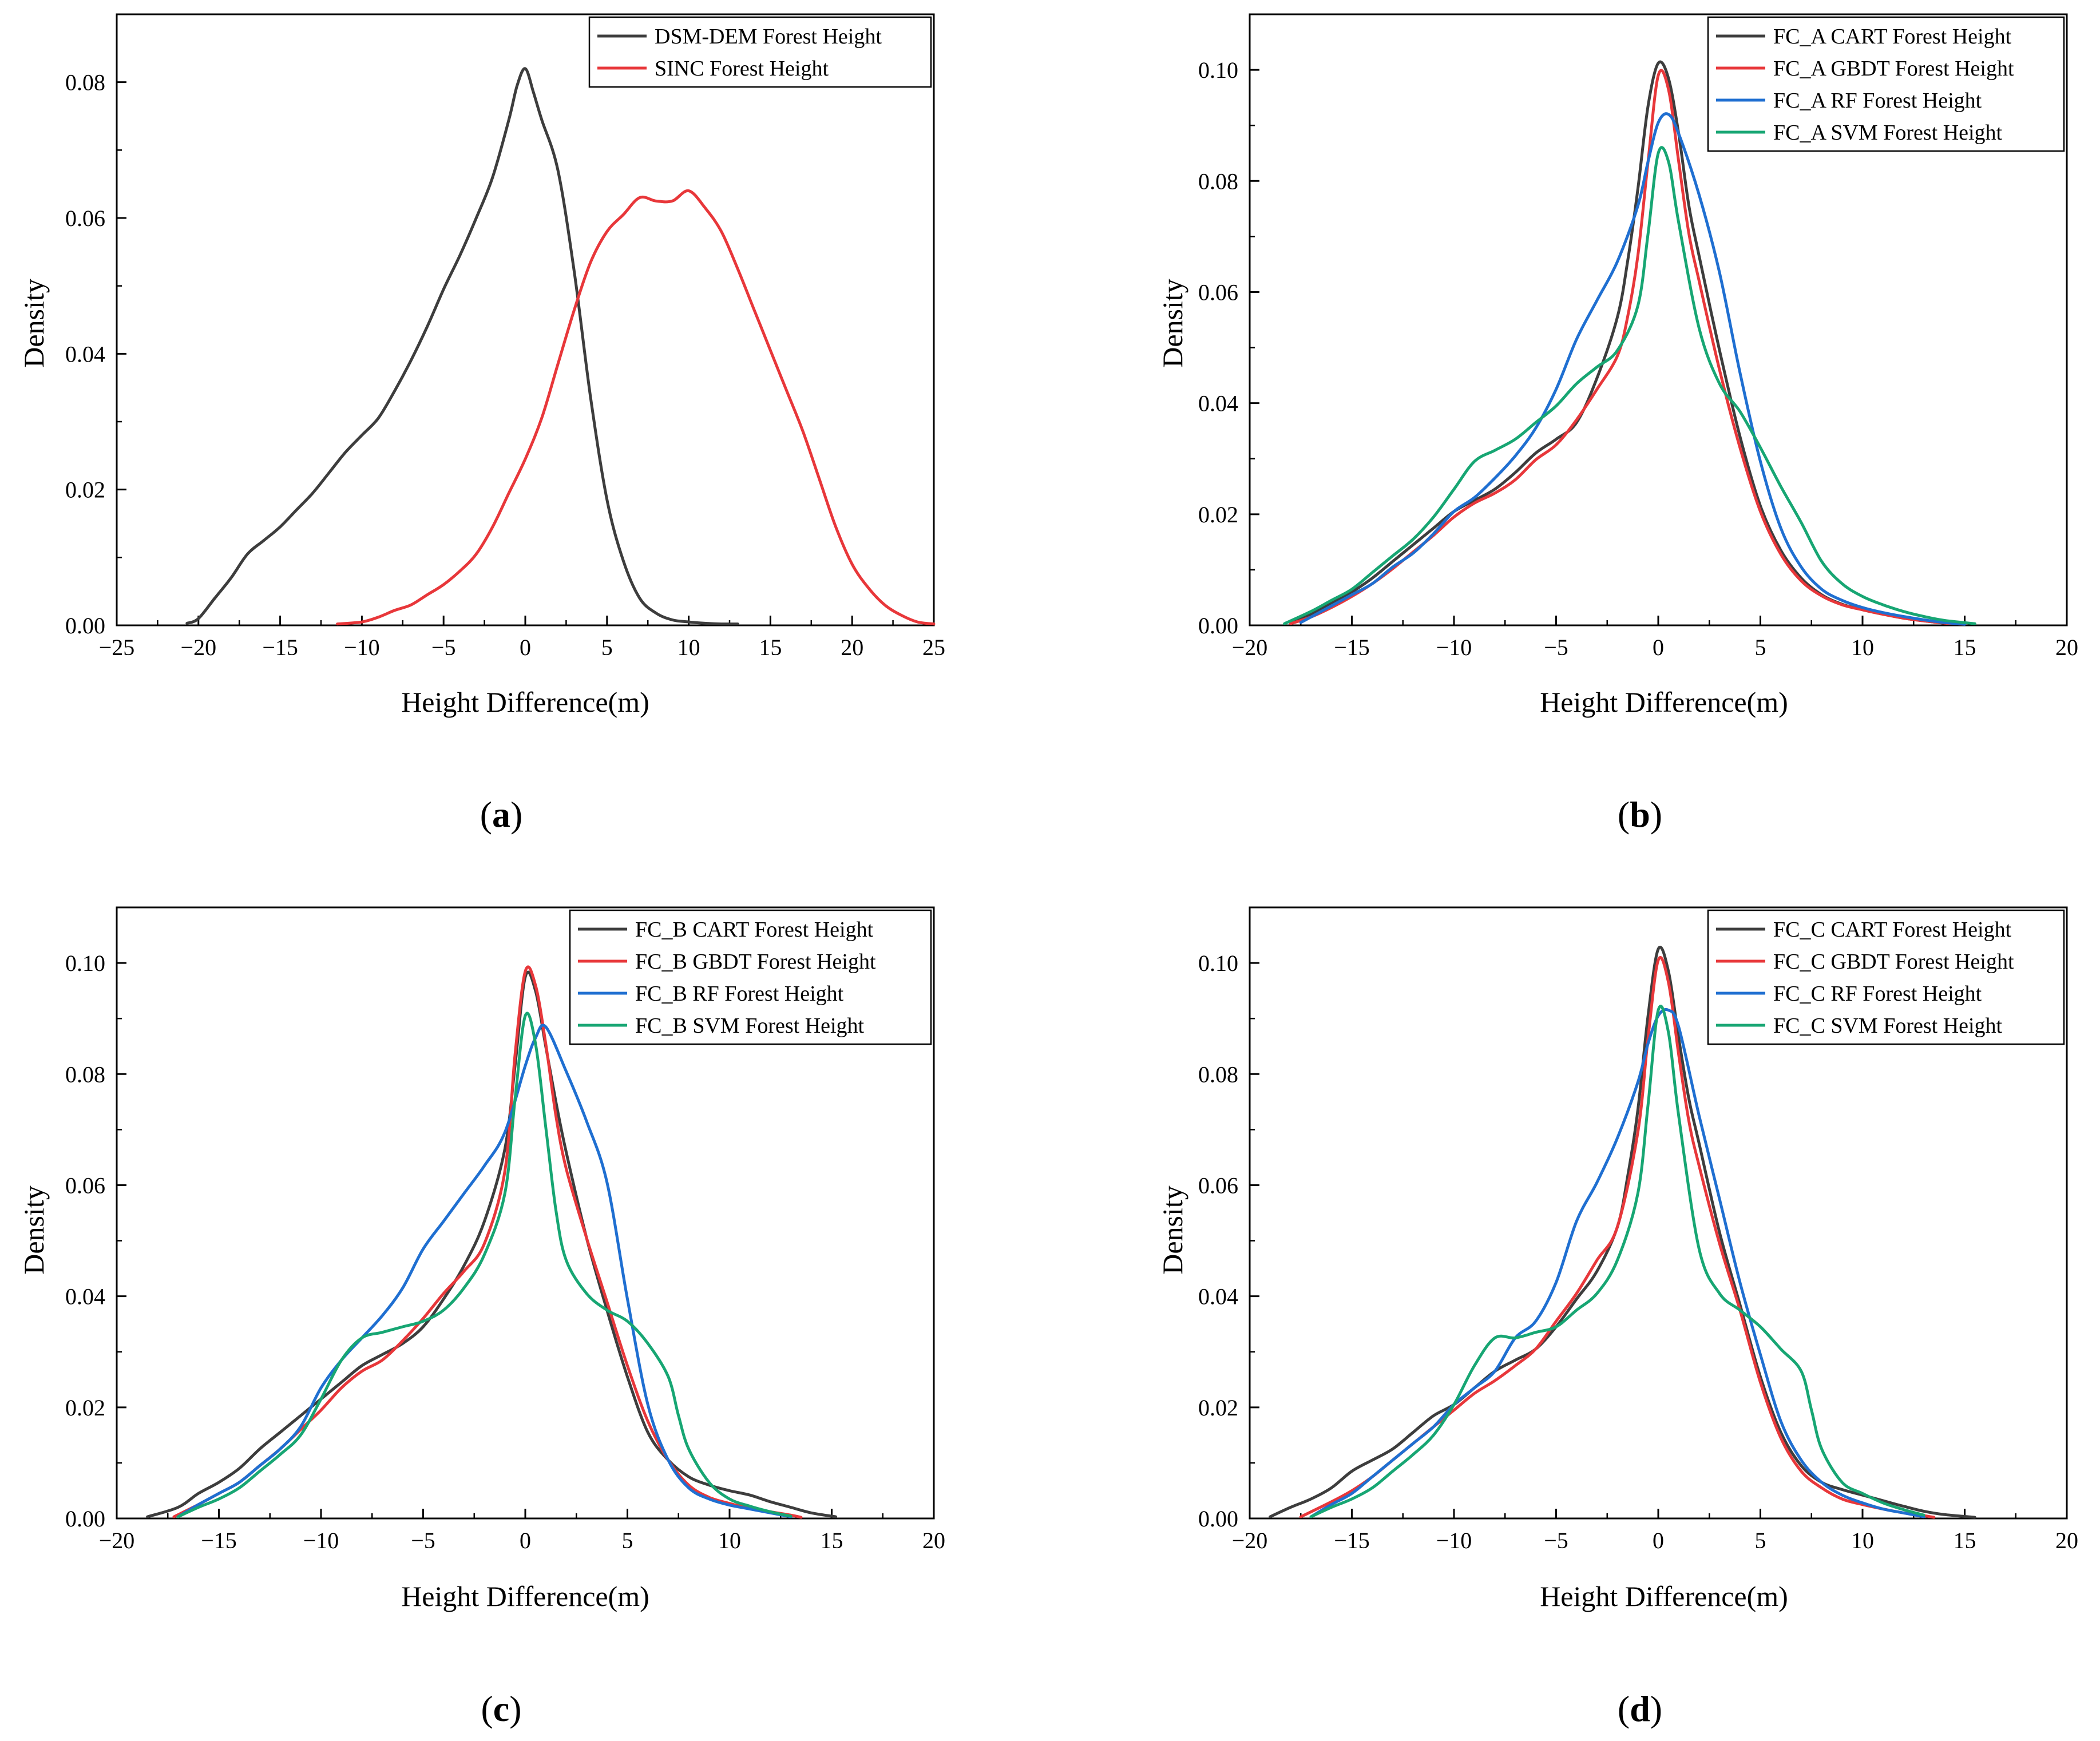 This screenshot has height=1741, width=2100. Describe the element at coordinates (522, 1531) in the screenshot. I see `x-axis-ticks: −20 −15 −10 −5 0 5 10 15 20` at that location.